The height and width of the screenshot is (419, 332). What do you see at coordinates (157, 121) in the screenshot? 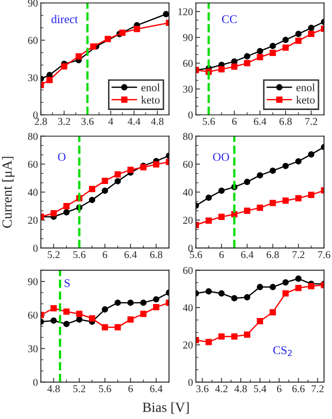
I see `x-tick-label: 4.8` at bounding box center [157, 121].